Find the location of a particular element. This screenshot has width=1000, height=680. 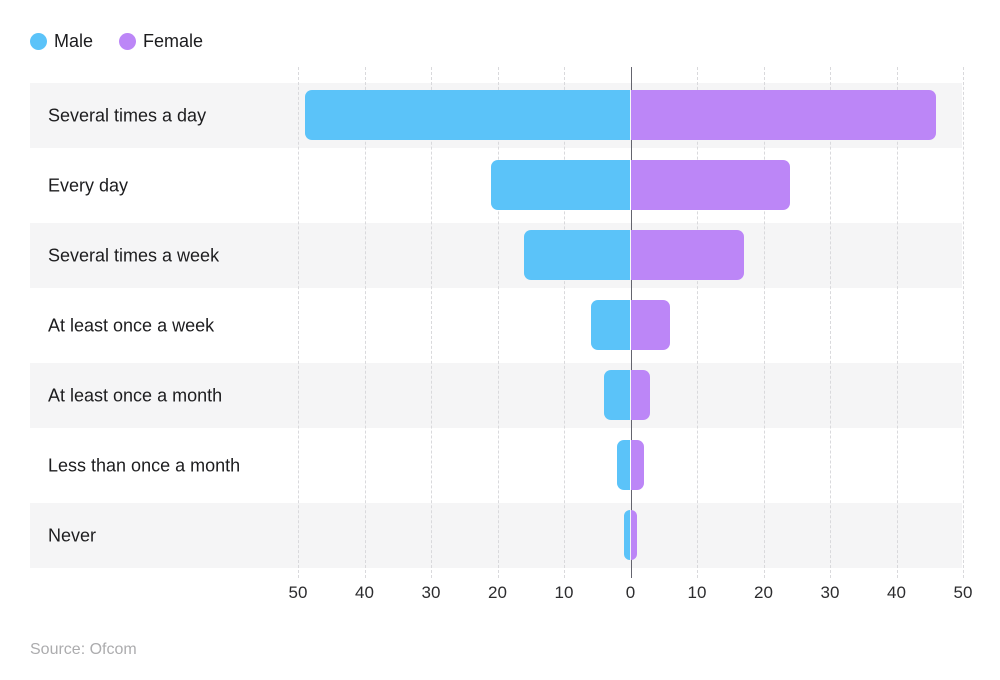

category-label: Less than once a month is located at coordinates (144, 465).